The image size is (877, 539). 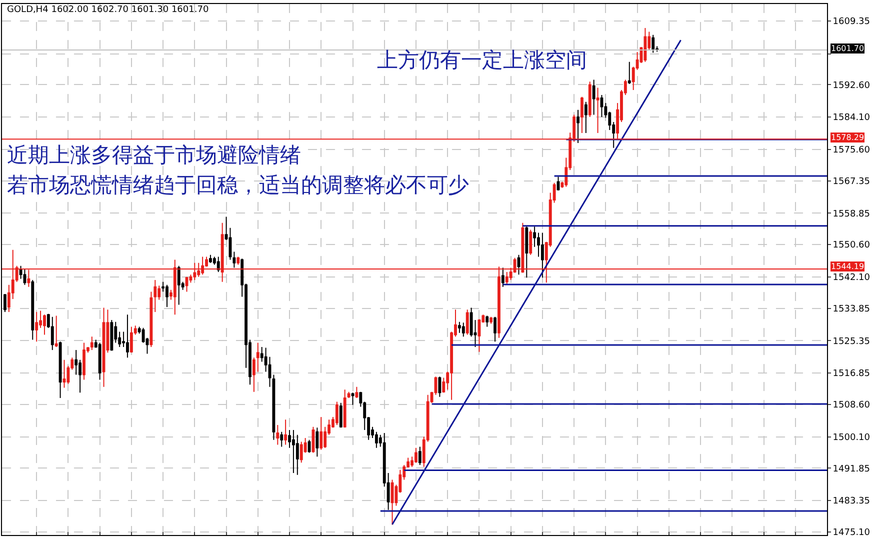 I want to click on y-tick-label: 1500.10, so click(x=851, y=437).